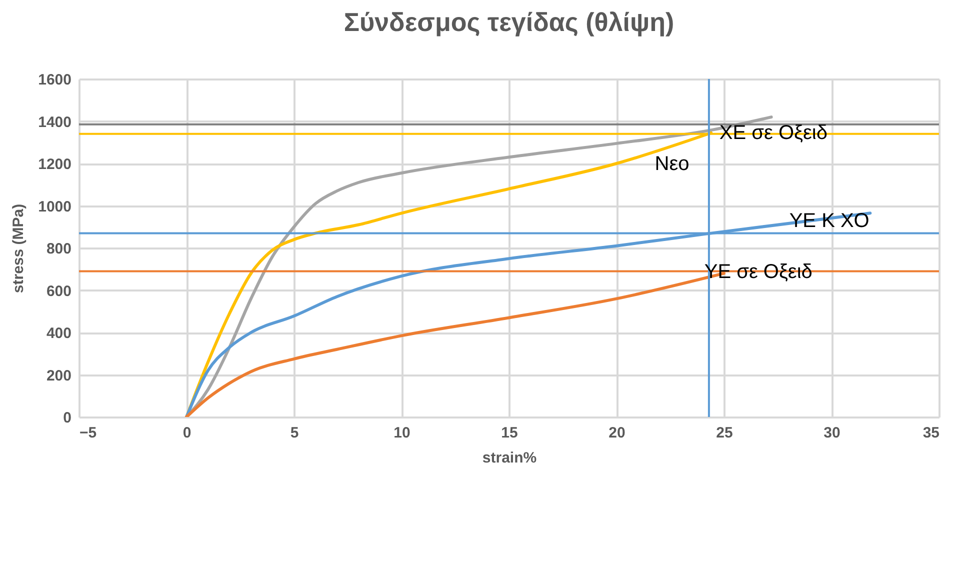 The image size is (965, 561). I want to click on y-tick-label: 400, so click(59, 333).